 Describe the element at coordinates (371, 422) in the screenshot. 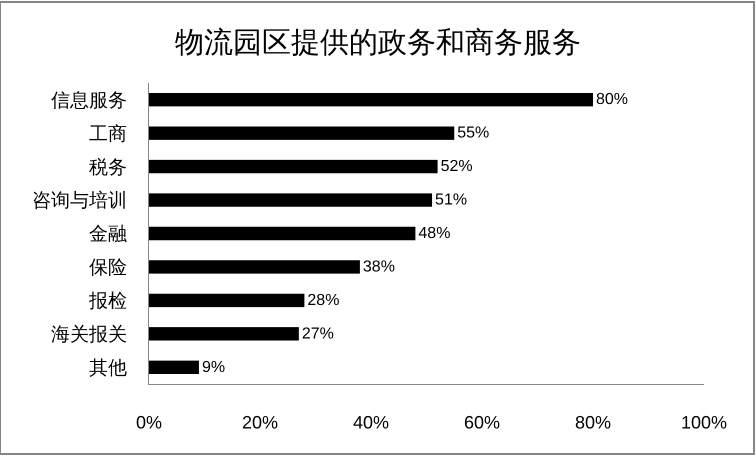

I see `x-tick-label: 40%` at that location.